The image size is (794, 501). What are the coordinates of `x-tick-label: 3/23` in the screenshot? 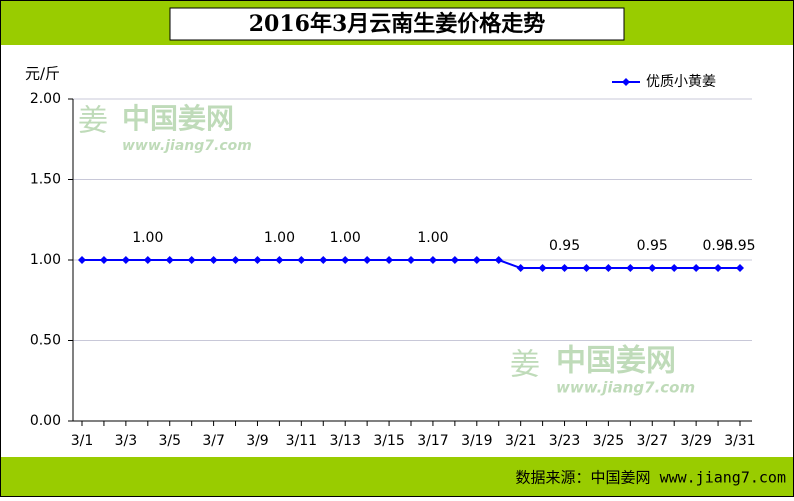 It's located at (564, 441).